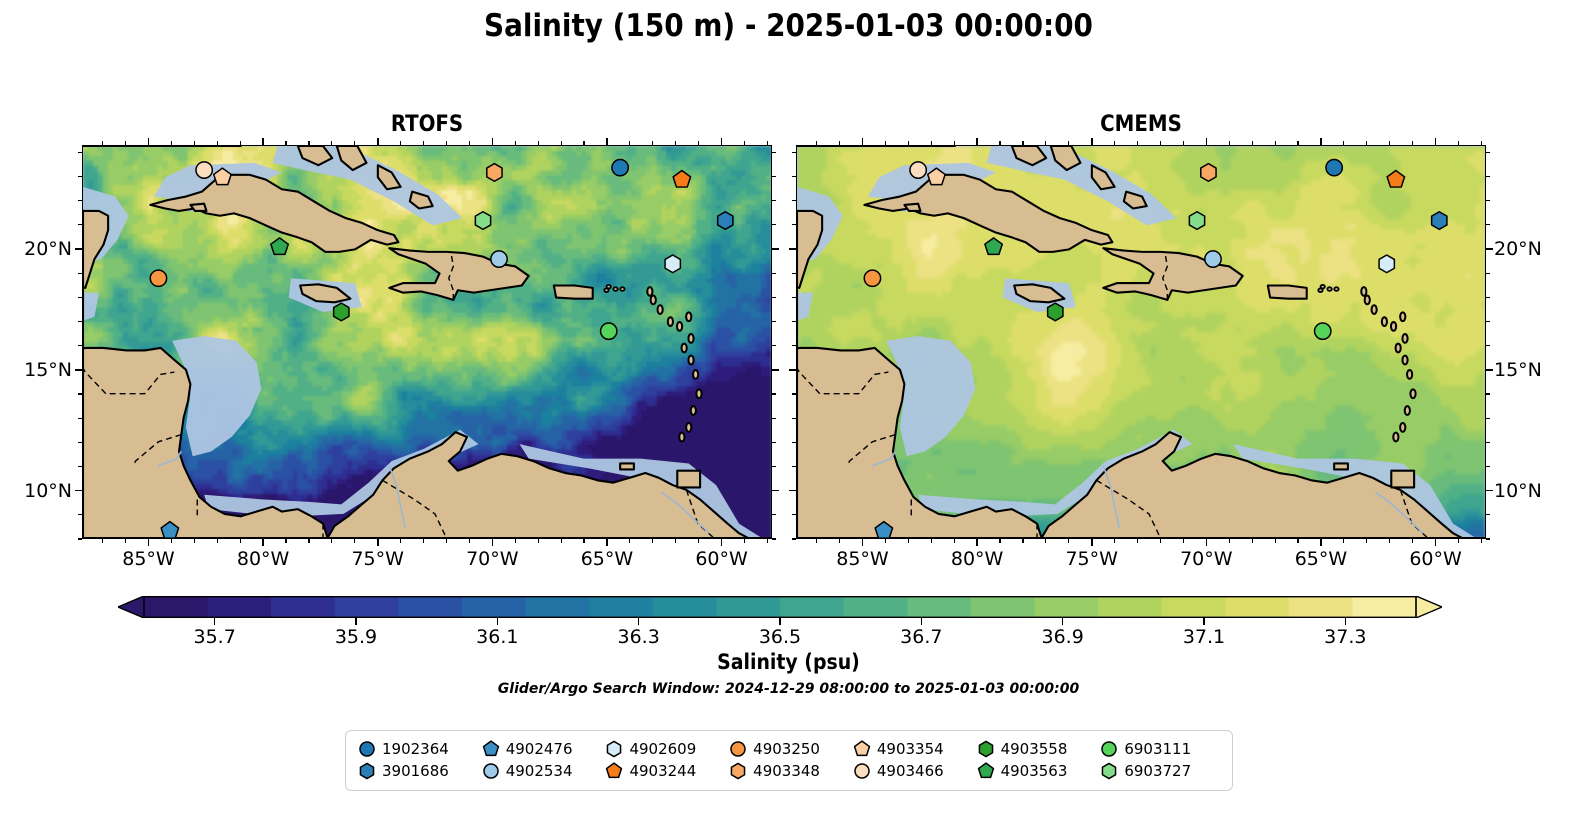 The height and width of the screenshot is (827, 1577). What do you see at coordinates (913, 771) in the screenshot?
I see `legend-item-4903466: 4903466` at bounding box center [913, 771].